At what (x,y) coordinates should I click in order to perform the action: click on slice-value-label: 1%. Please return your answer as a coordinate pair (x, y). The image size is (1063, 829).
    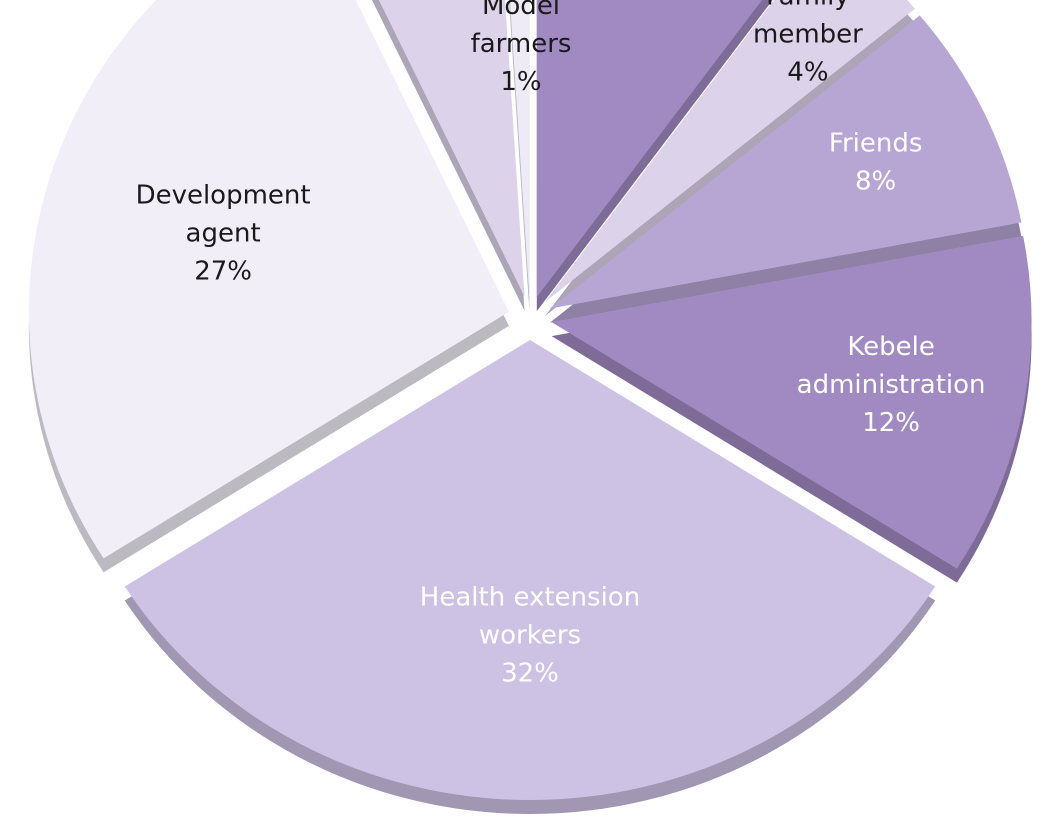
    Looking at the image, I should click on (520, 82).